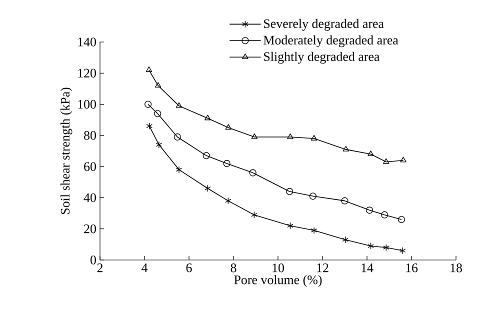  What do you see at coordinates (93, 260) in the screenshot?
I see `y-tick-label: 0` at bounding box center [93, 260].